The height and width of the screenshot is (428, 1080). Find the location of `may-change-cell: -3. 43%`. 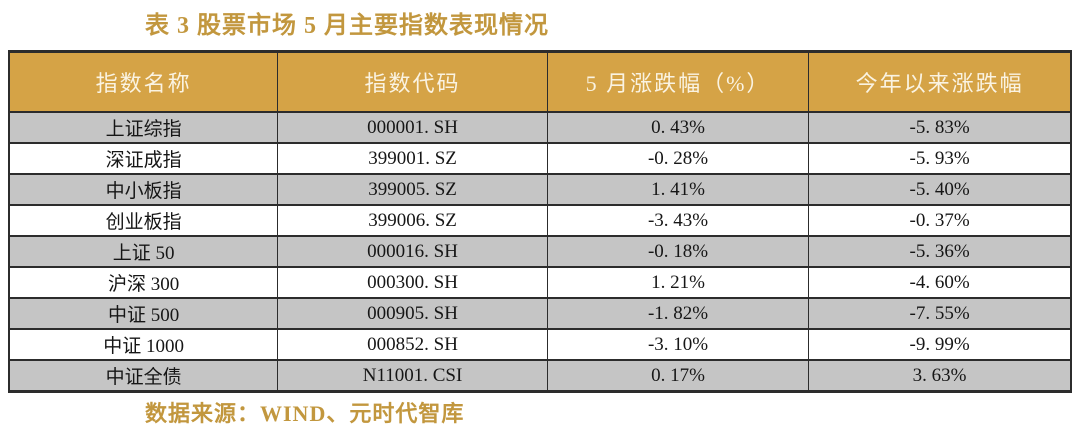

may-change-cell: -3. 43% is located at coordinates (678, 220).